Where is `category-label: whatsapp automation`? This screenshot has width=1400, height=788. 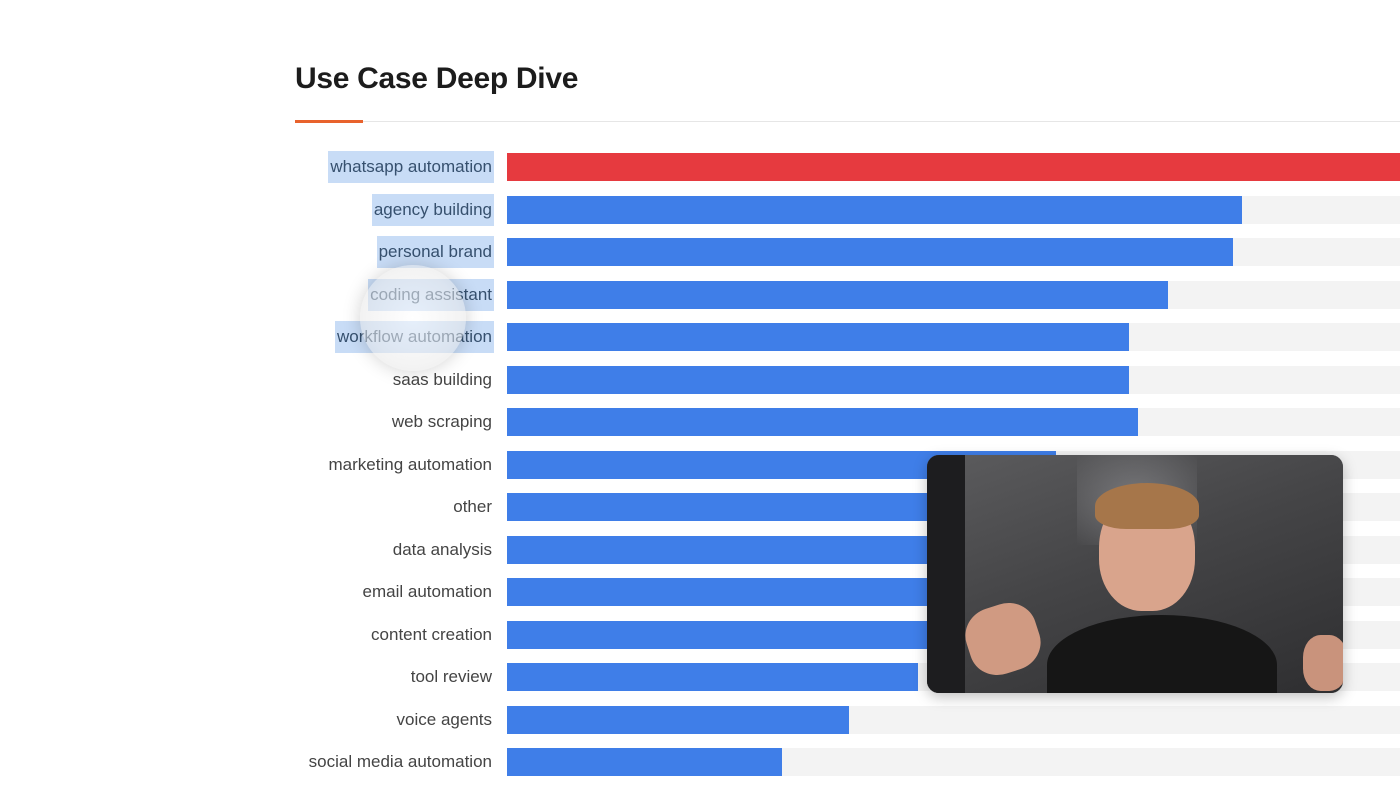
category-label: whatsapp automation is located at coordinates (411, 167).